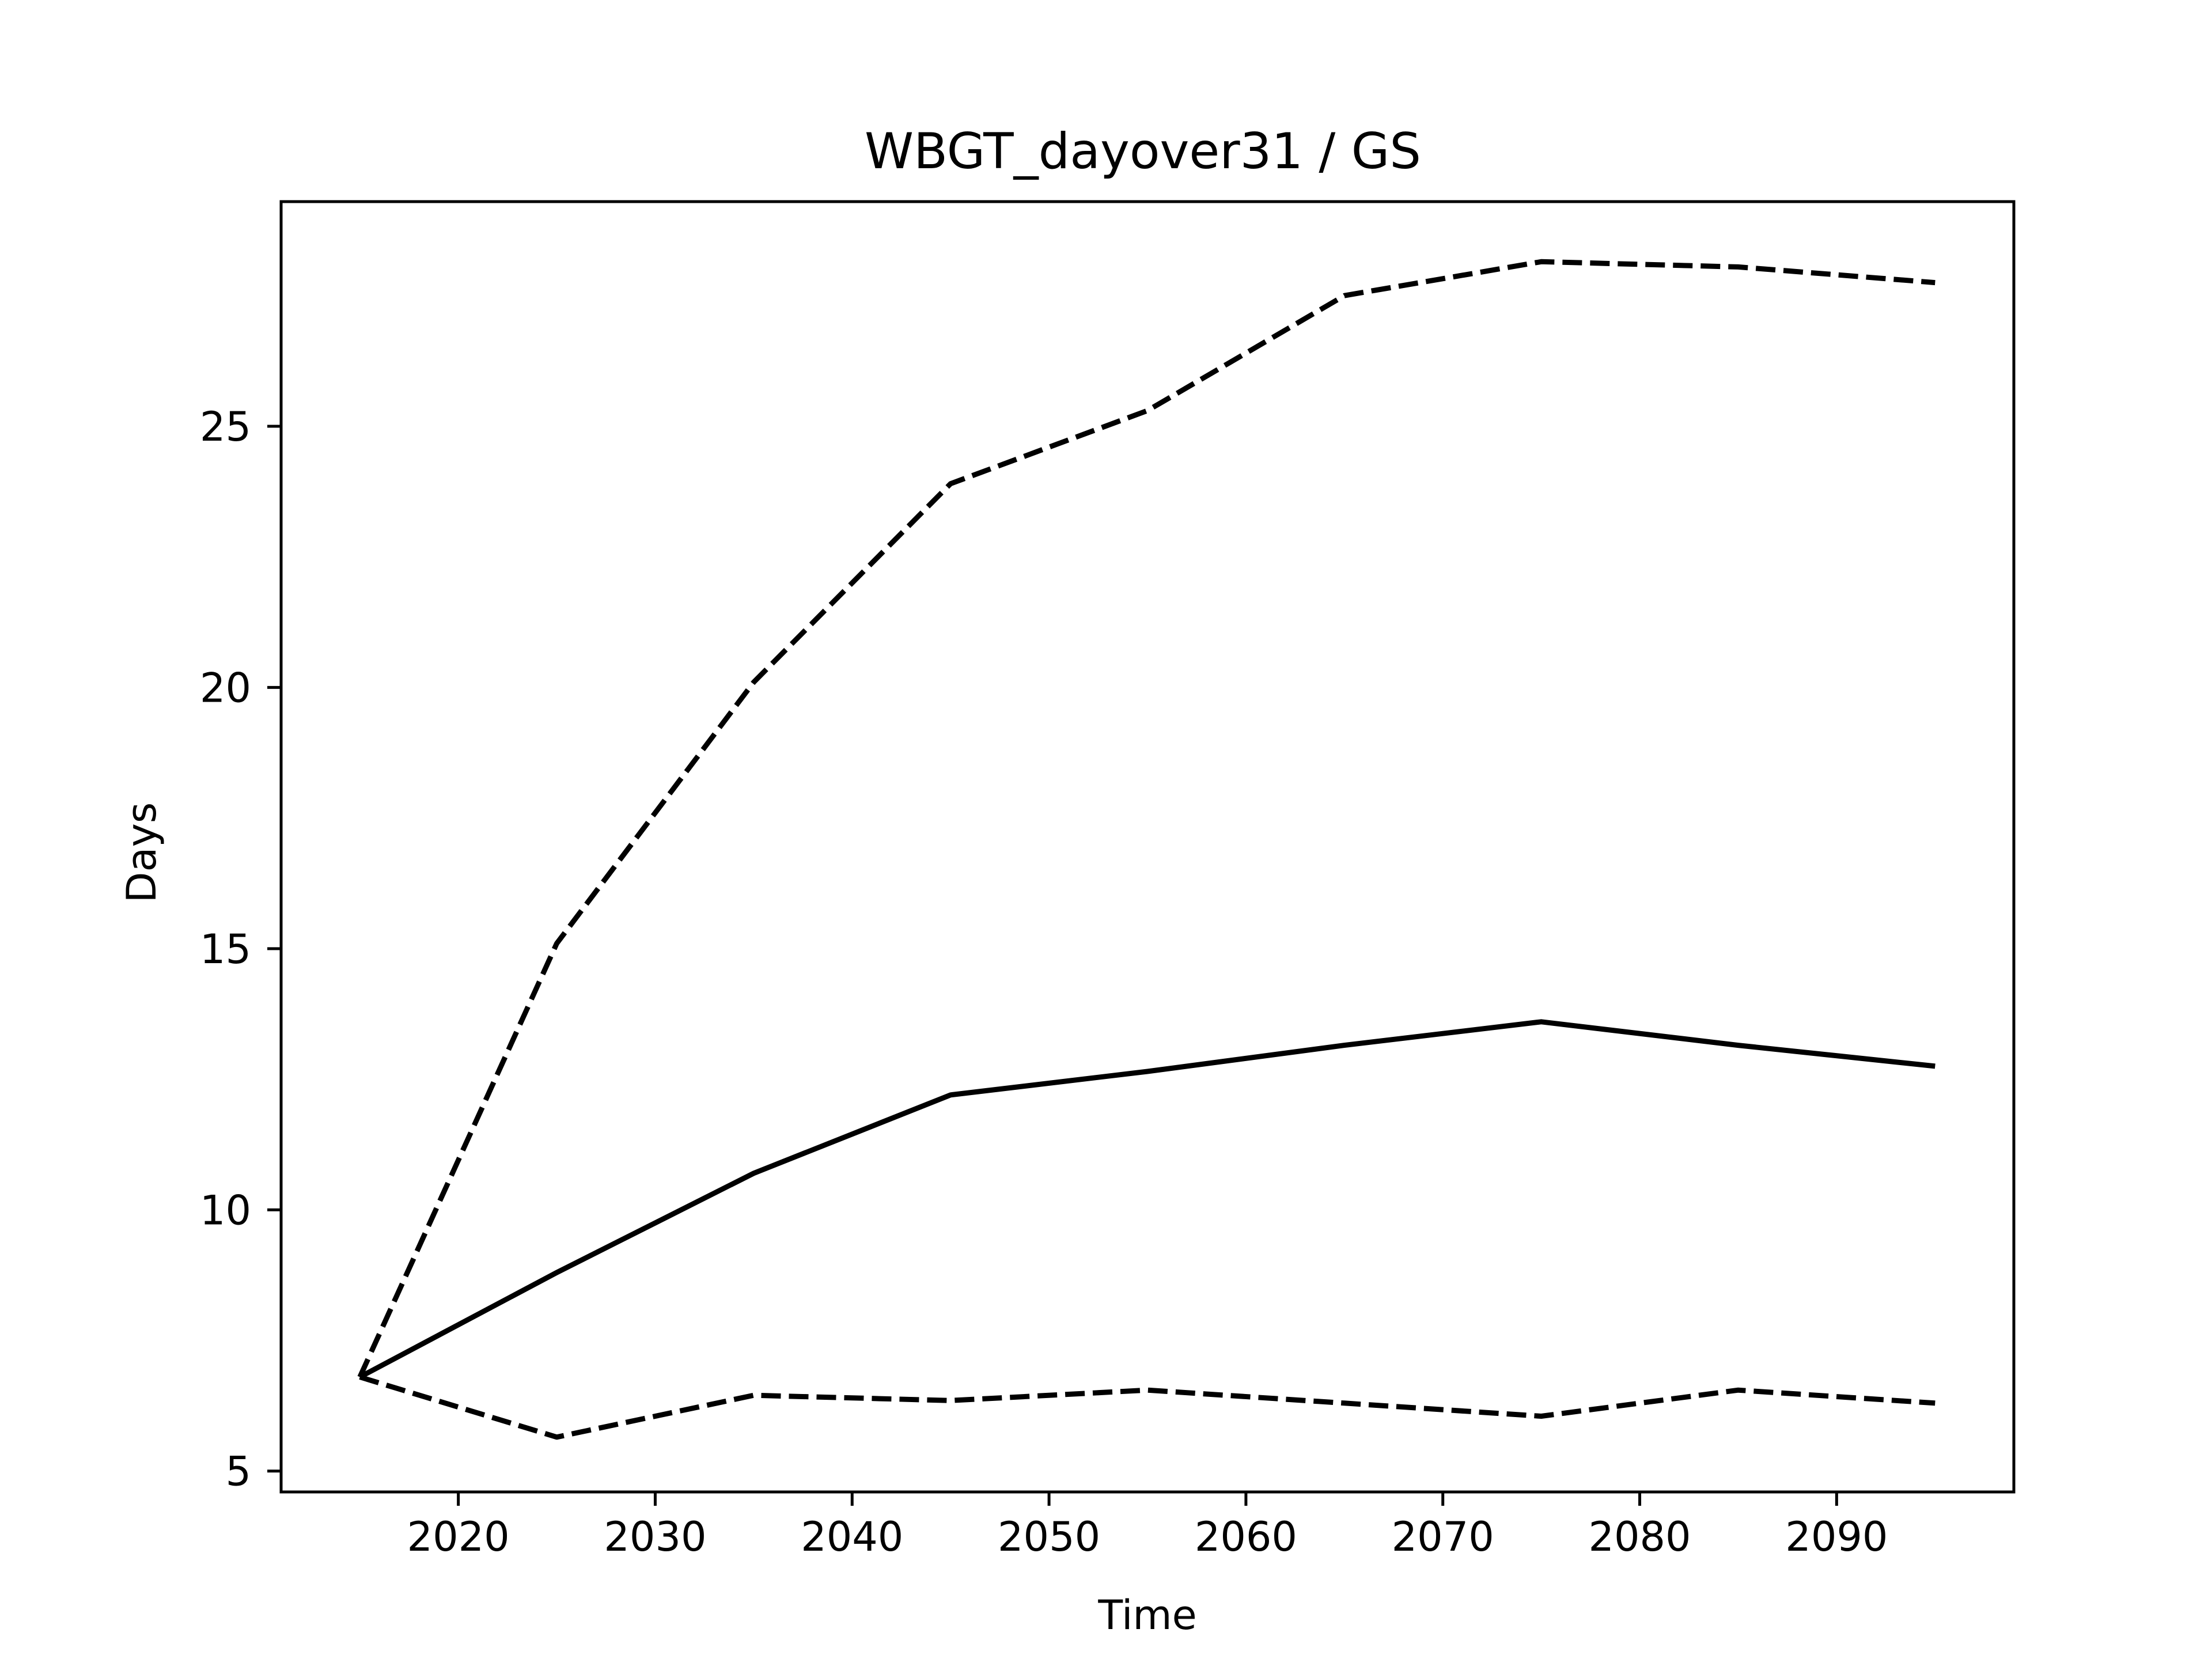 Image resolution: width=2212 pixels, height=1659 pixels. What do you see at coordinates (225, 687) in the screenshot?
I see `y-tick-label: 20` at bounding box center [225, 687].